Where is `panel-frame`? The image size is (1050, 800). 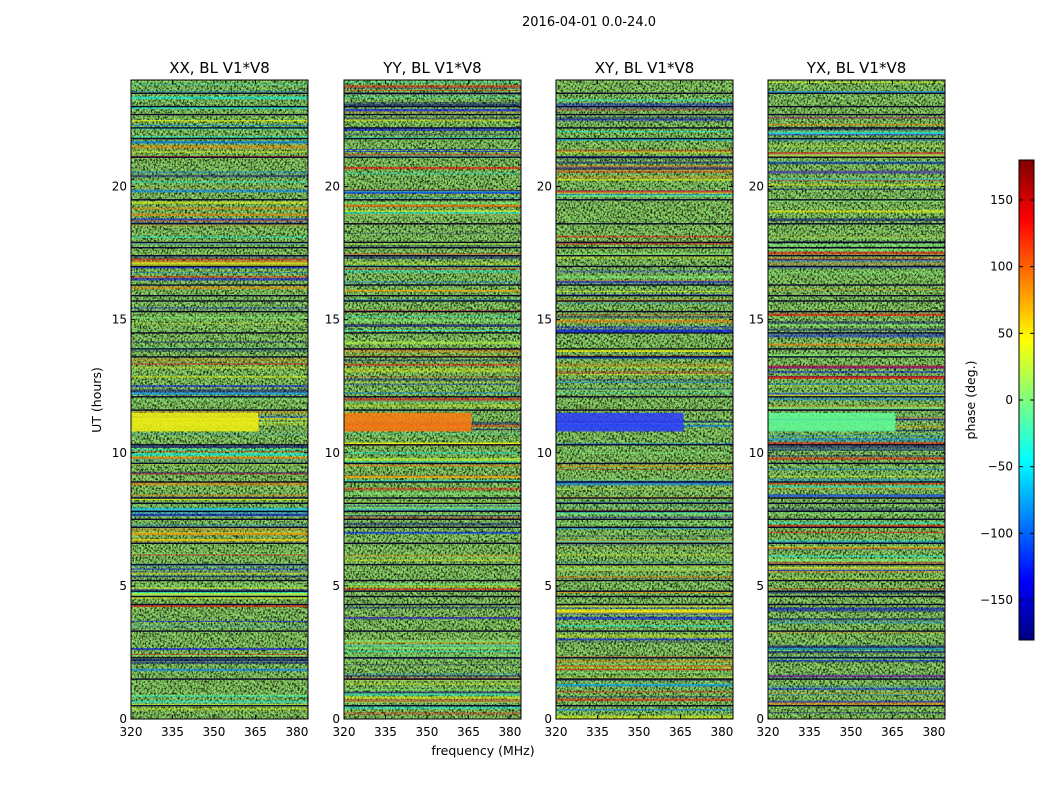
panel-frame is located at coordinates (856, 399).